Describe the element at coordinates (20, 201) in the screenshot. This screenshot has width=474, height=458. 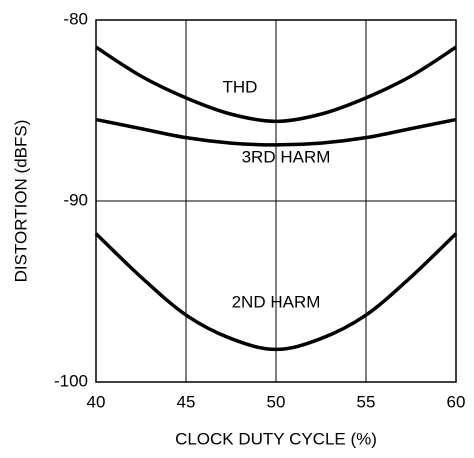
I see `y-axis-label: DISTORTION (dBFS)` at that location.